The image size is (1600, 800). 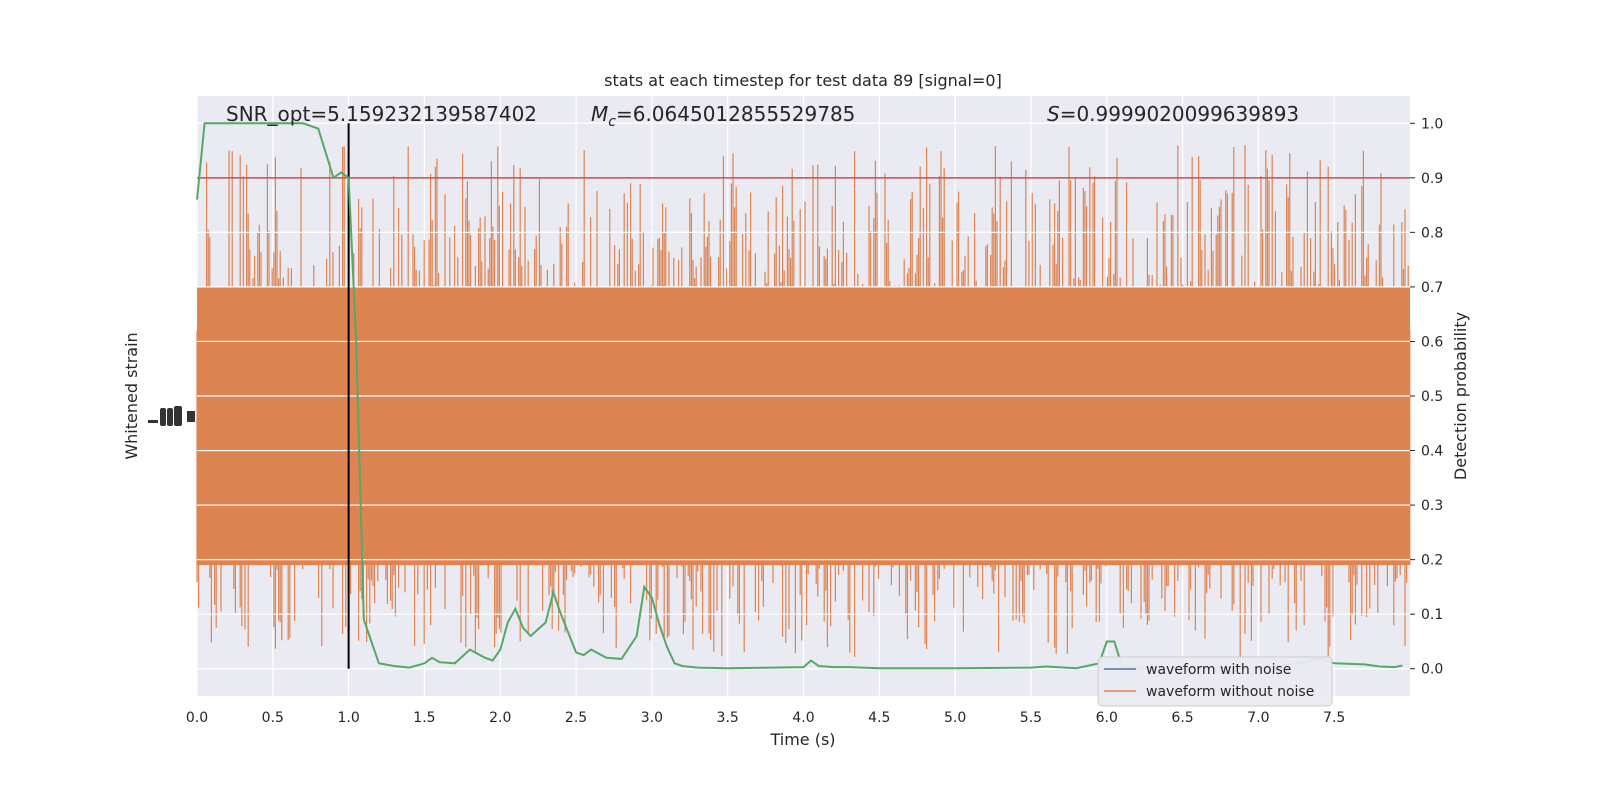 What do you see at coordinates (1432, 288) in the screenshot?
I see `y-tick-label-7: 0.7` at bounding box center [1432, 288].